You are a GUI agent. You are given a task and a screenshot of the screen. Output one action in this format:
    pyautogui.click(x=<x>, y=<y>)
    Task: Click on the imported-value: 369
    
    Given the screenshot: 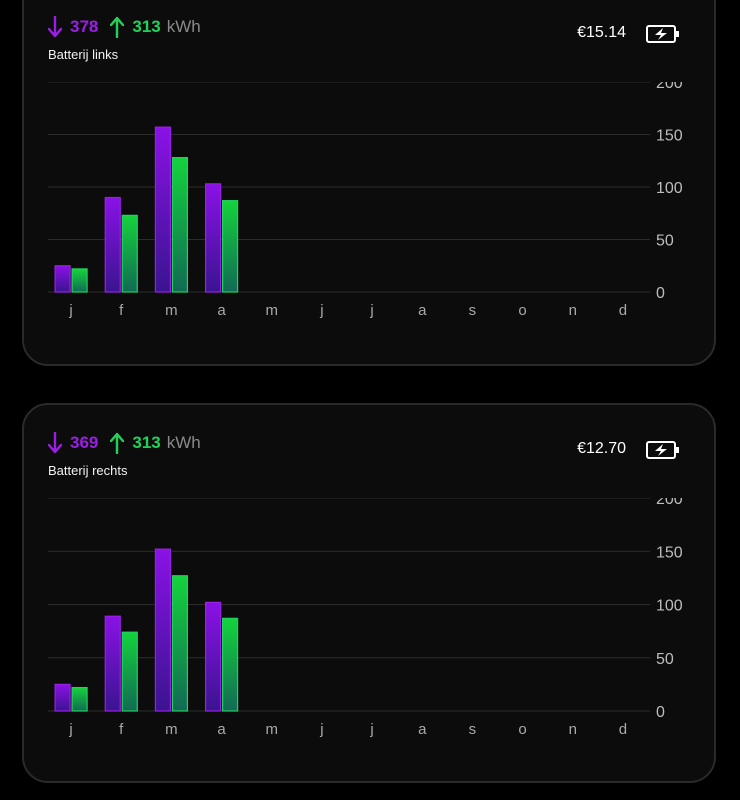 What is the action you would take?
    pyautogui.click(x=84, y=442)
    